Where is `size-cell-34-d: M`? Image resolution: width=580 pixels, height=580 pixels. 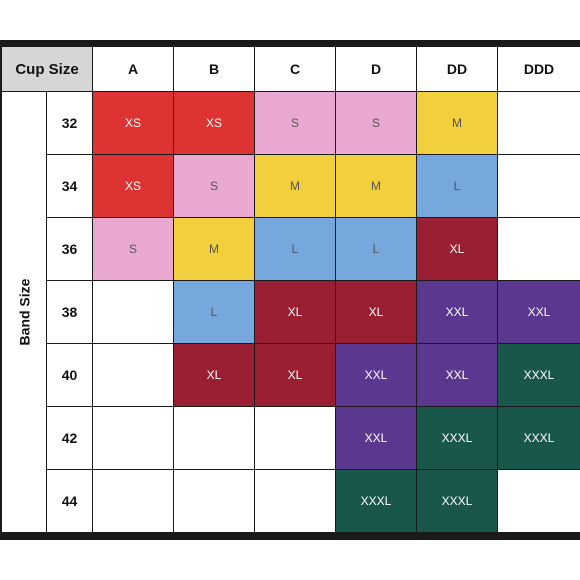
size-cell-34-d: M is located at coordinates (376, 186).